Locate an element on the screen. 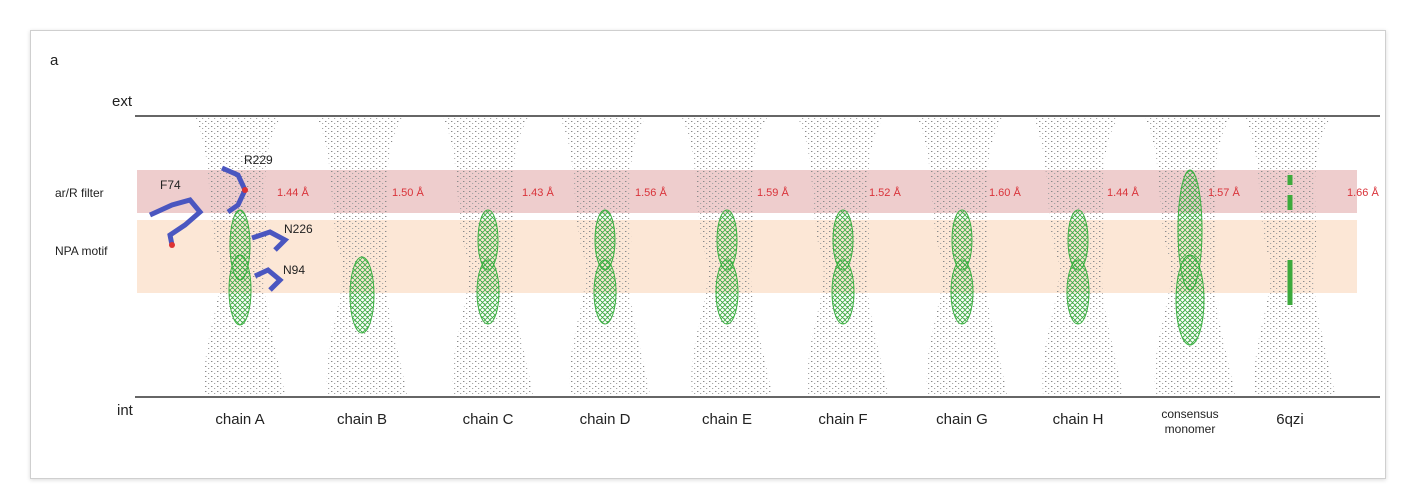 The width and height of the screenshot is (1416, 498). distance-label: 1.57 Å is located at coordinates (1224, 193).